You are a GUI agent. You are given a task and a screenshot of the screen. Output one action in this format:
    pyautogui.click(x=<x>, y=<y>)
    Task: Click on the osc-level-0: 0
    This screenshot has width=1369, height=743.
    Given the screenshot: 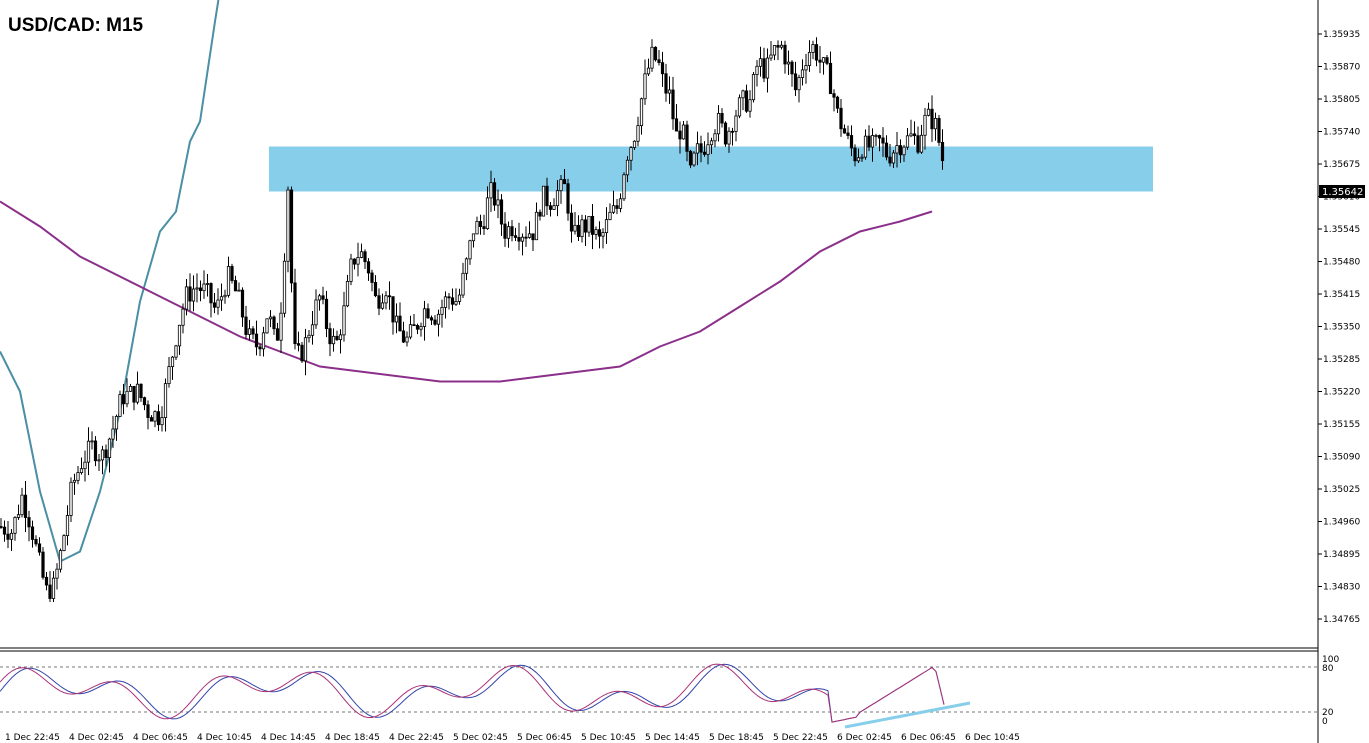 What is the action you would take?
    pyautogui.click(x=1325, y=722)
    